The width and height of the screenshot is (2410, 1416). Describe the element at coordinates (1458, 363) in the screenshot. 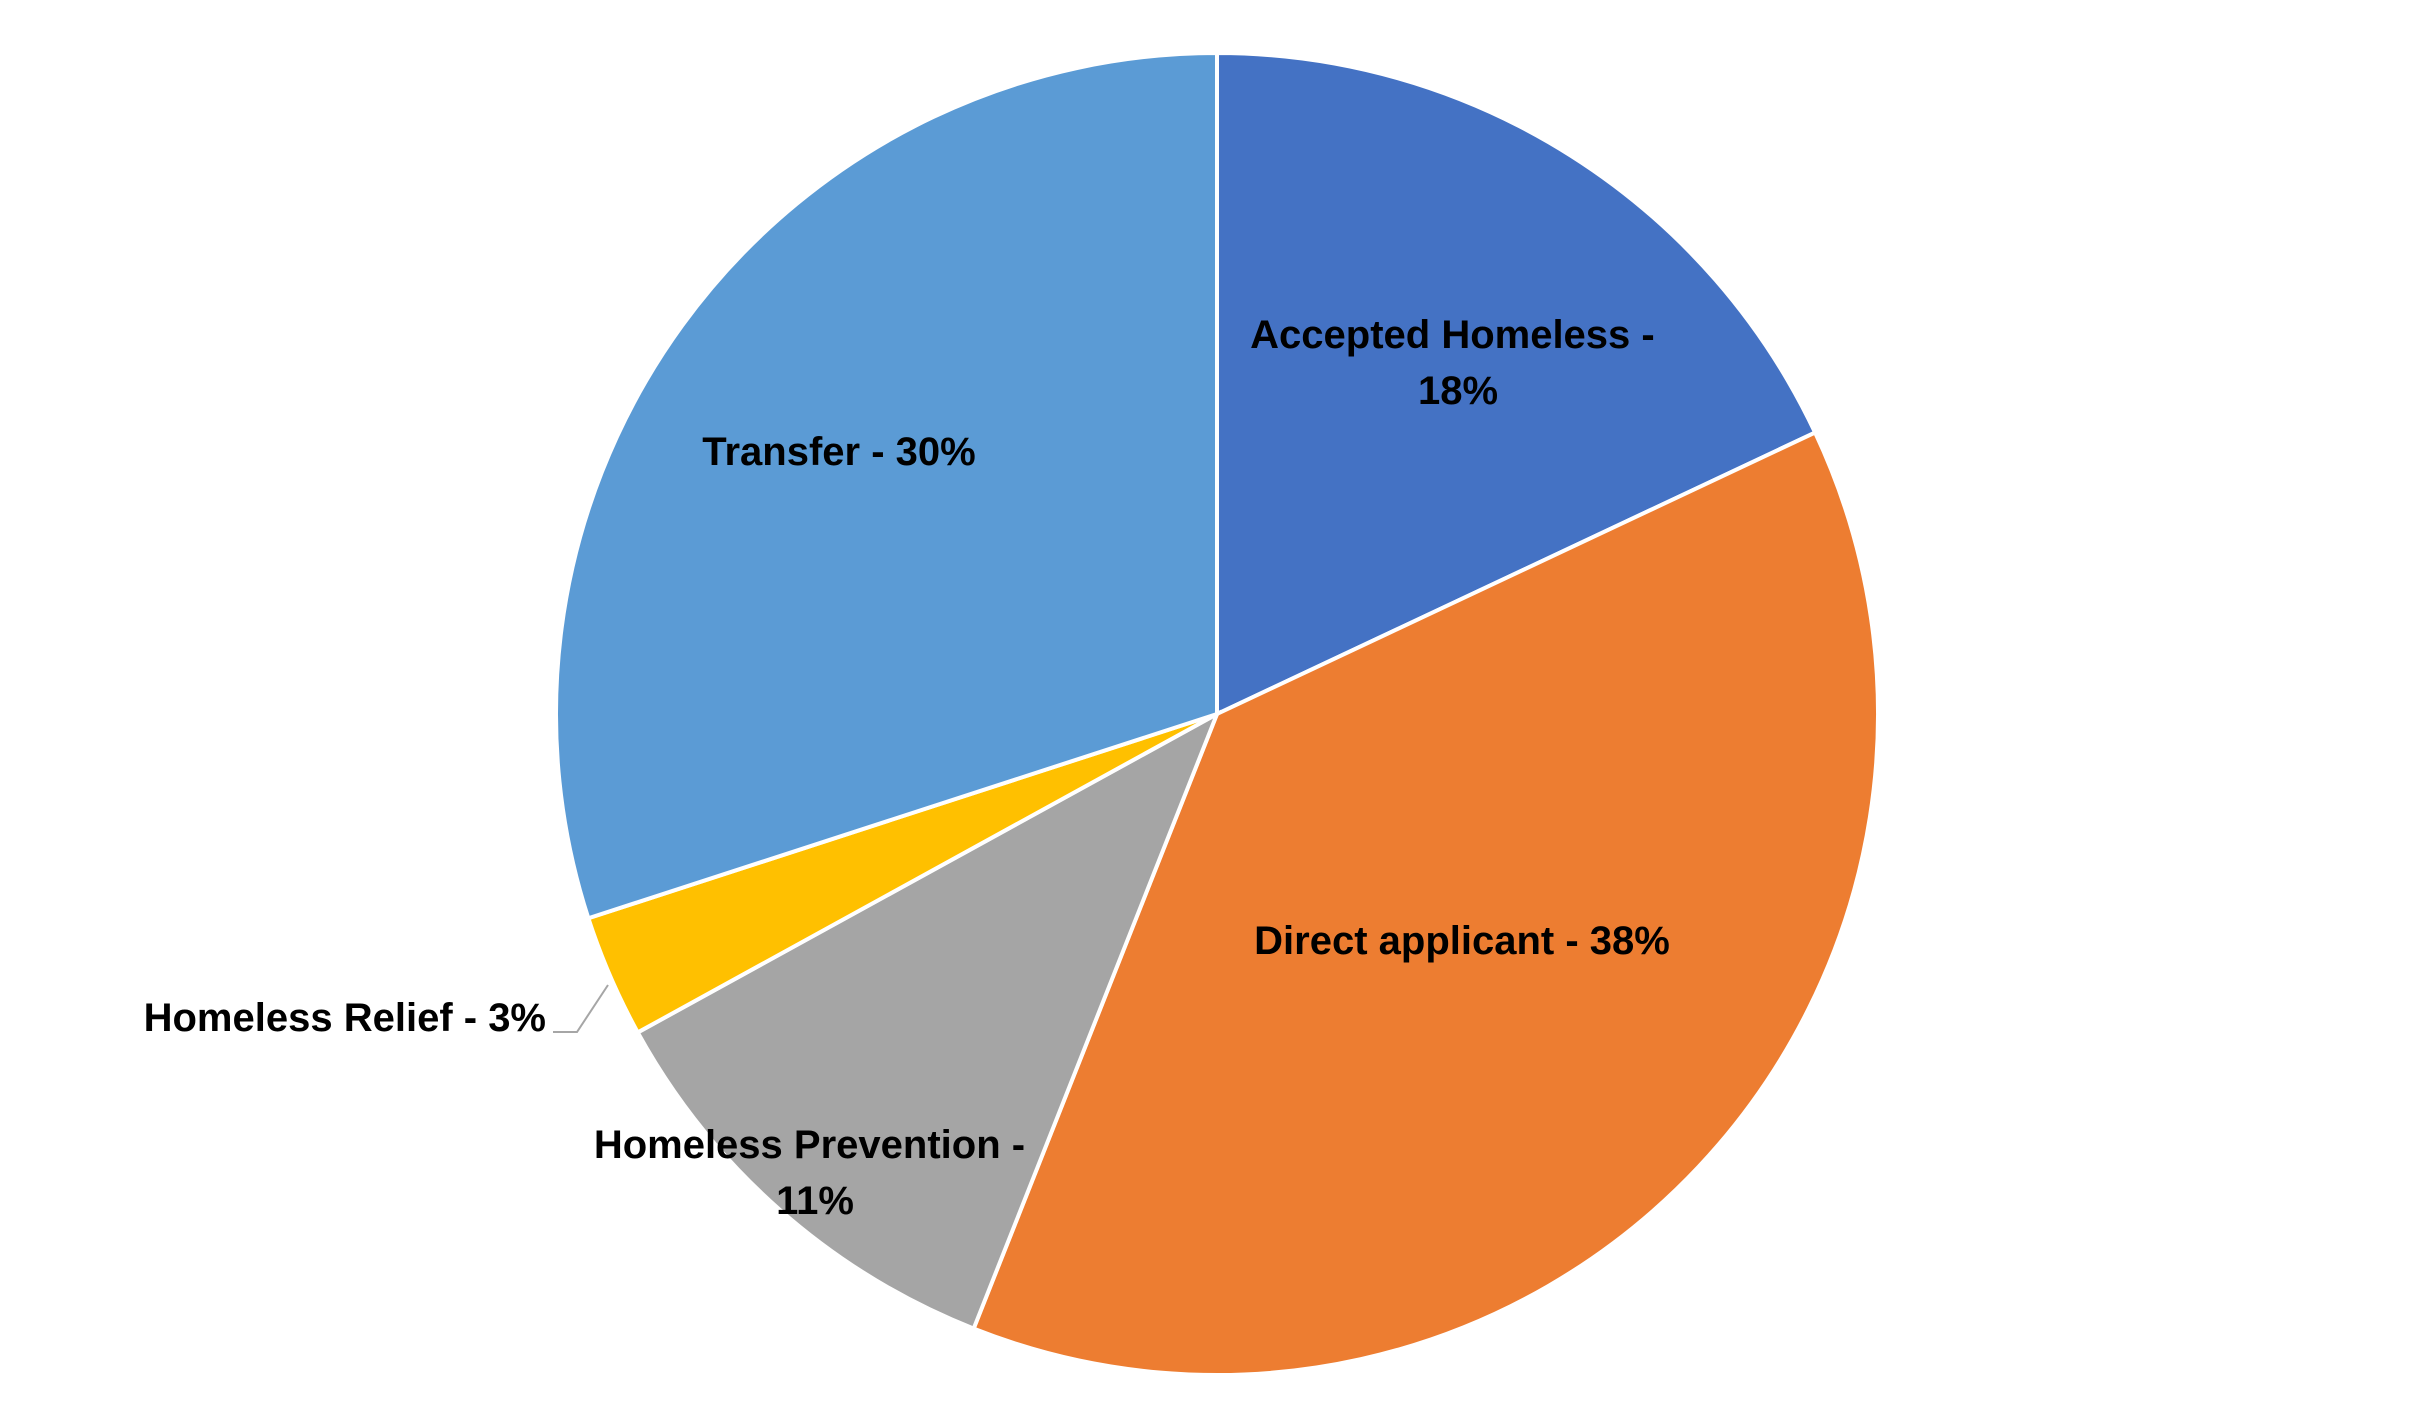

I see `data-label: Accepted Homeless - 18%` at that location.